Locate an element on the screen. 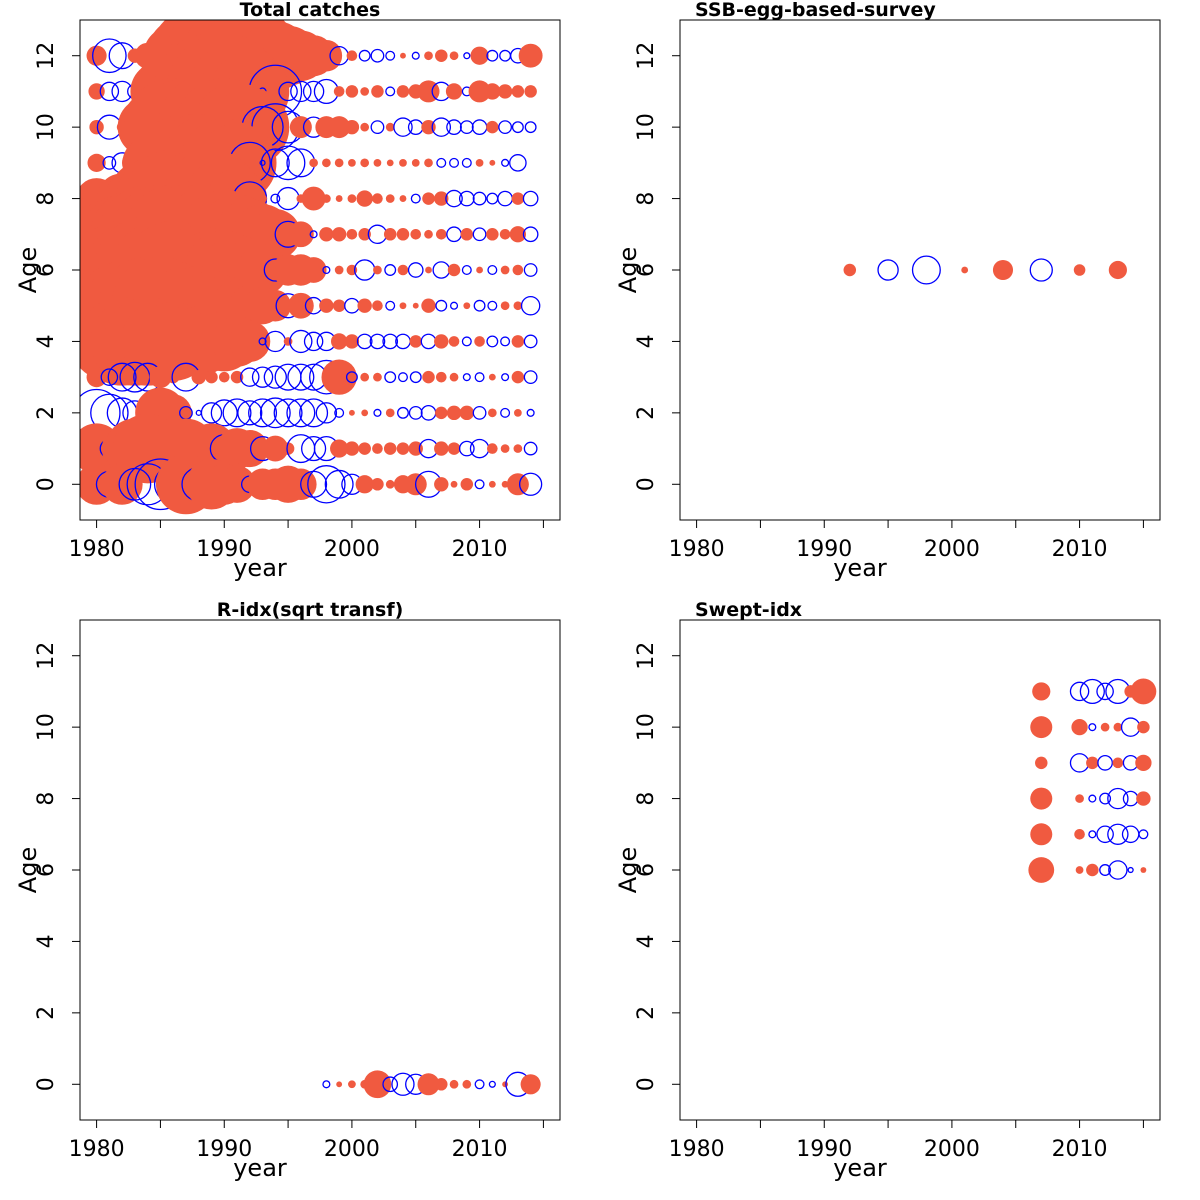  y-tick-label: 4 is located at coordinates (646, 341).